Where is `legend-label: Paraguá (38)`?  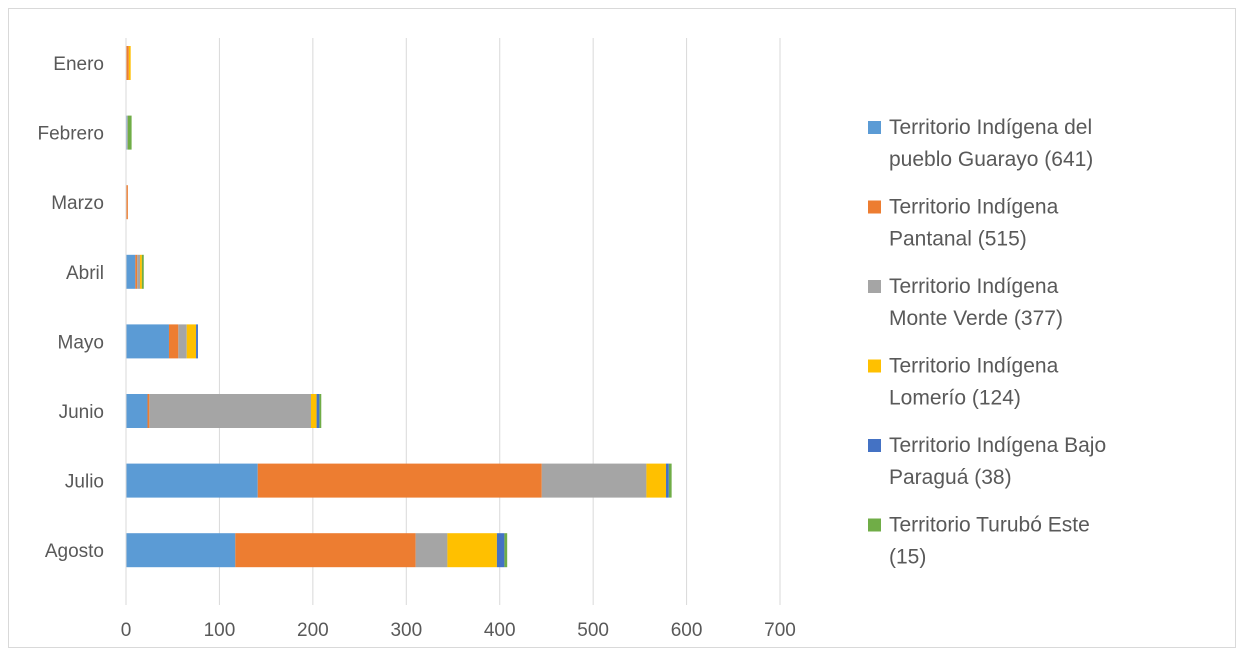 legend-label: Paraguá (38) is located at coordinates (950, 477).